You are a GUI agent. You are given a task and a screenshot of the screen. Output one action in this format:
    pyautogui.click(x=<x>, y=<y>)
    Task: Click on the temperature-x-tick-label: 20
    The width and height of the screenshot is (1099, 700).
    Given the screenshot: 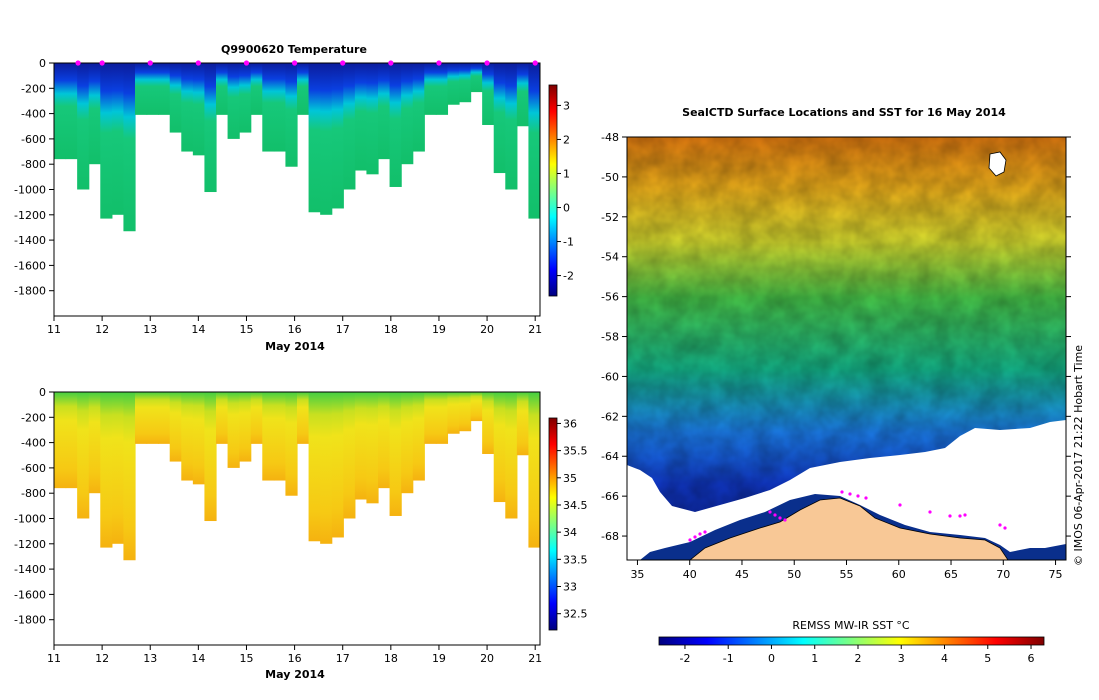 What is the action you would take?
    pyautogui.click(x=487, y=329)
    